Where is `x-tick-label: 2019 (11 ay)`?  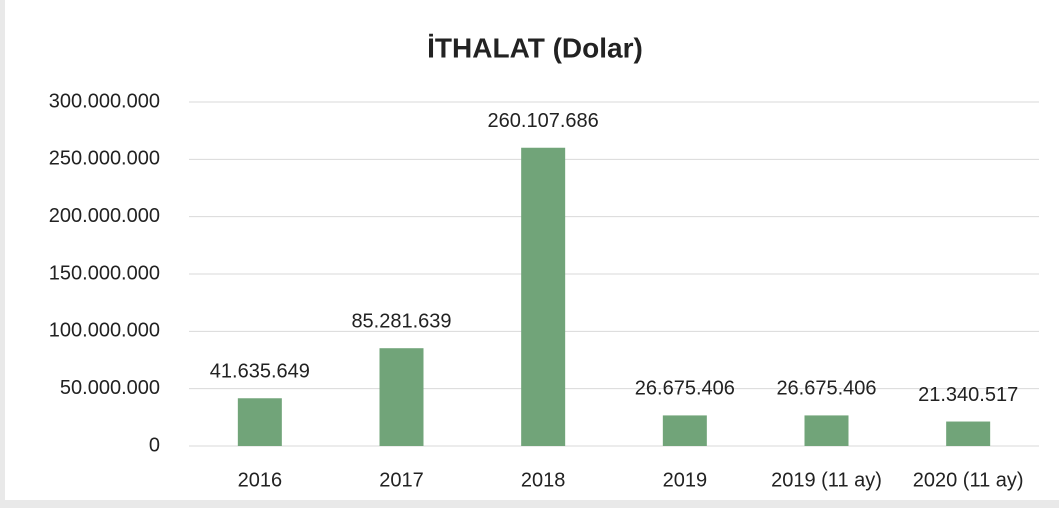
x-tick-label: 2019 (11 ay) is located at coordinates (826, 480).